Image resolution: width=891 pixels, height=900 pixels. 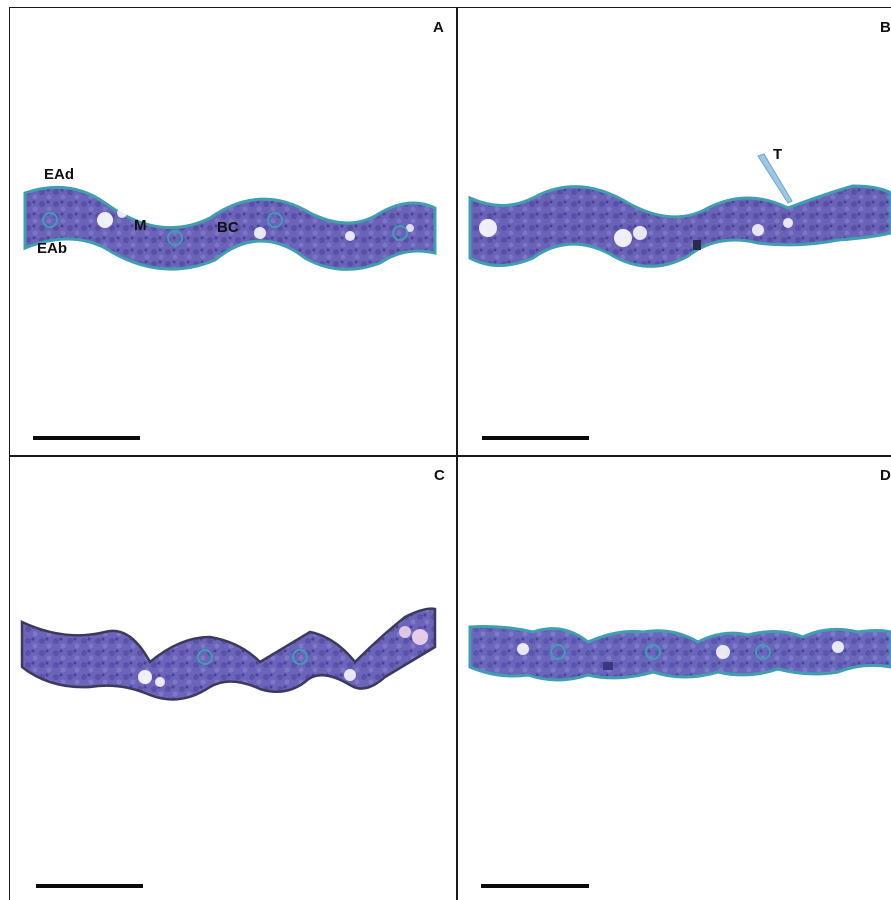 What do you see at coordinates (778, 154) in the screenshot?
I see `annotation-trichome: T` at bounding box center [778, 154].